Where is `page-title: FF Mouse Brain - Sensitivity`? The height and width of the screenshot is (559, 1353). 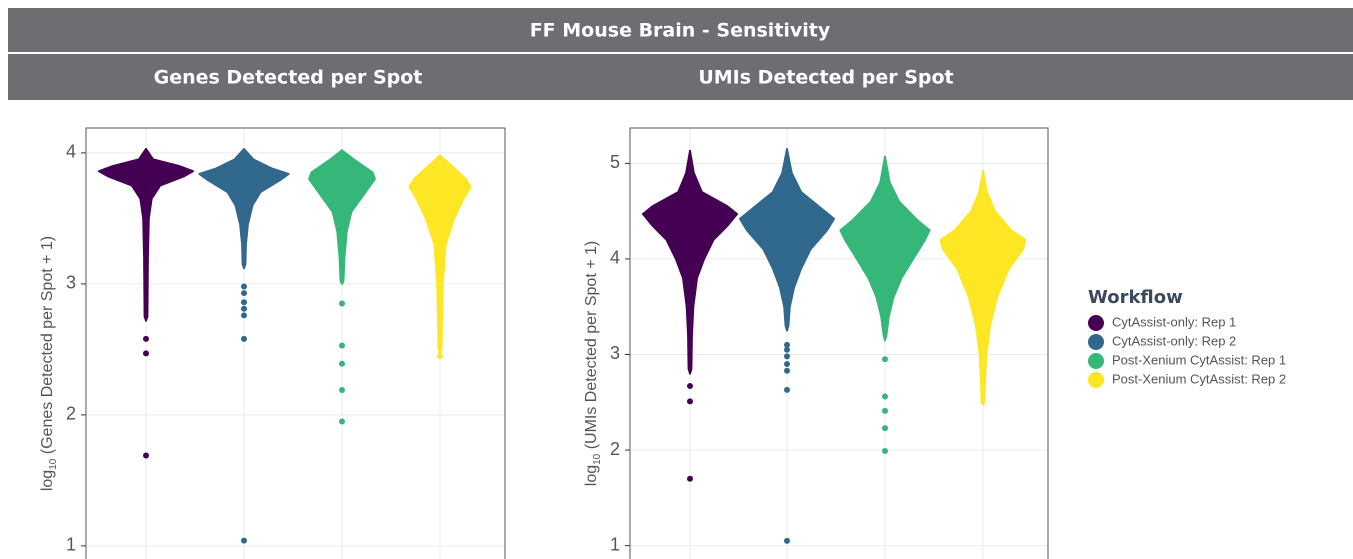 page-title: FF Mouse Brain - Sensitivity is located at coordinates (680, 31).